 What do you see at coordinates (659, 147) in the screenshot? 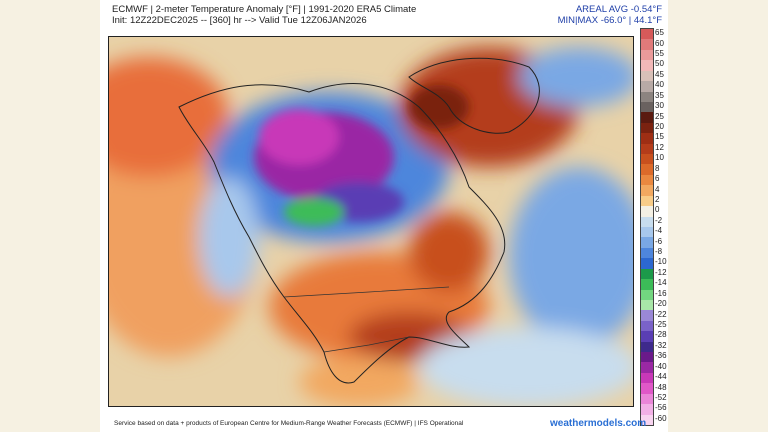
I see `color-scale-tick: 12` at bounding box center [659, 147].